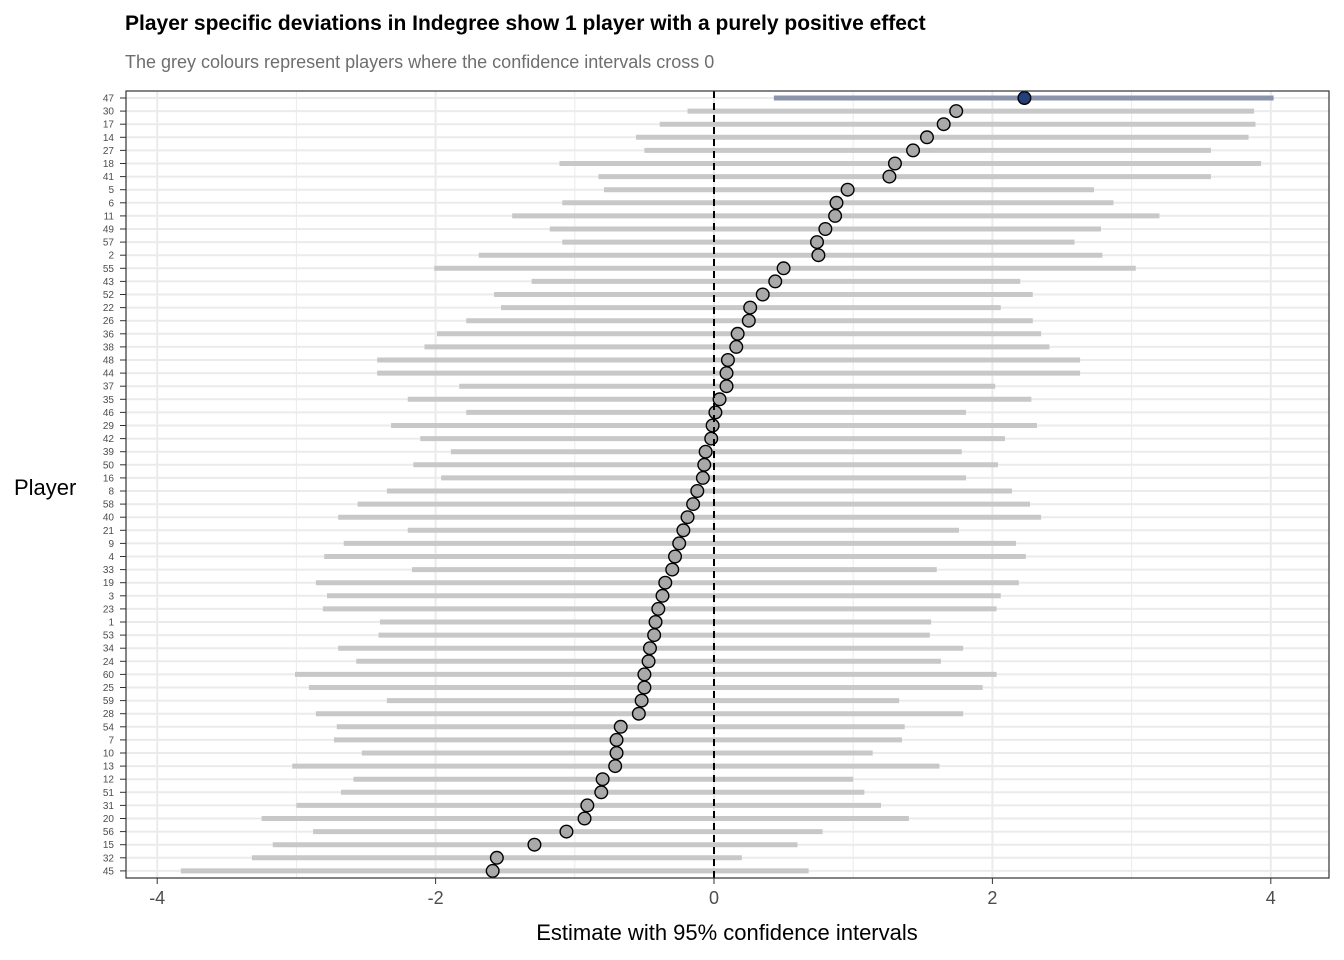  I want to click on y-tick-label: 57, so click(109, 243).